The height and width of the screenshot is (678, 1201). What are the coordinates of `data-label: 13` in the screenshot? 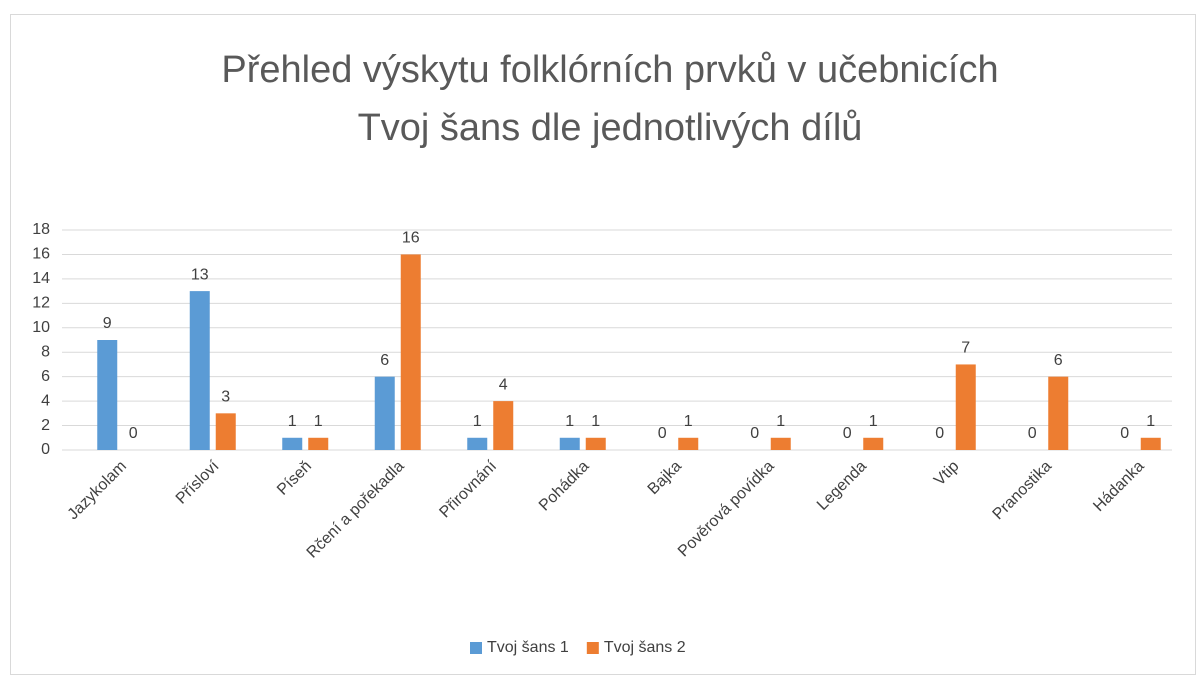 It's located at (200, 274).